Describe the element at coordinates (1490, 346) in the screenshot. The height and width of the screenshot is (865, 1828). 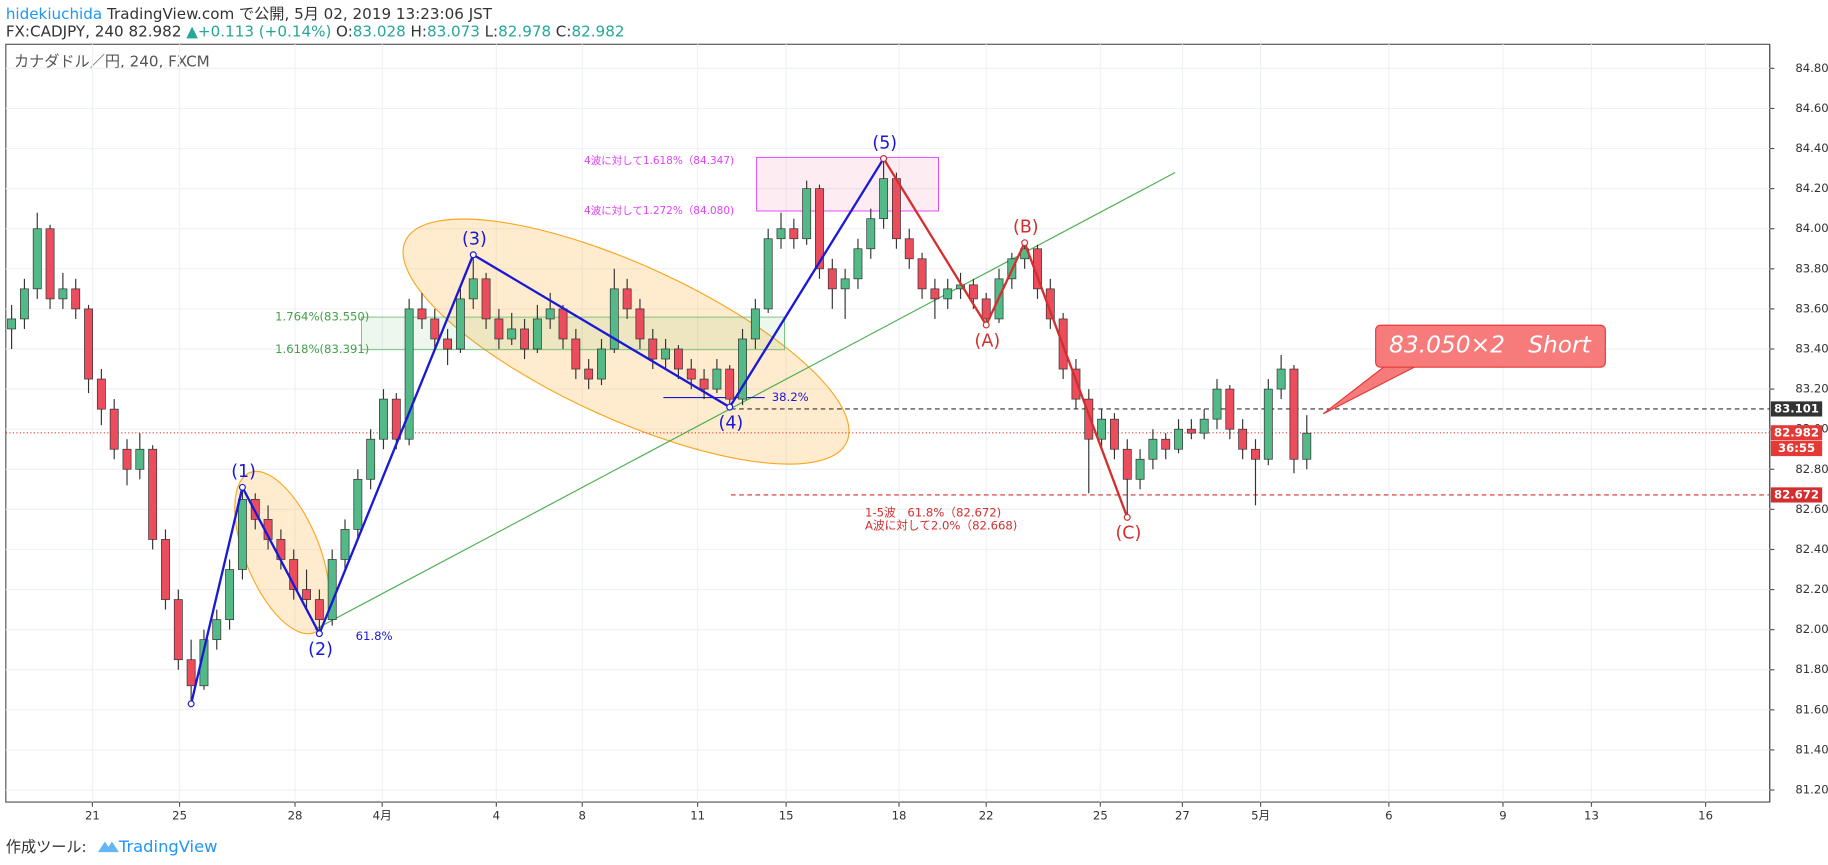
I see `callout-box` at that location.